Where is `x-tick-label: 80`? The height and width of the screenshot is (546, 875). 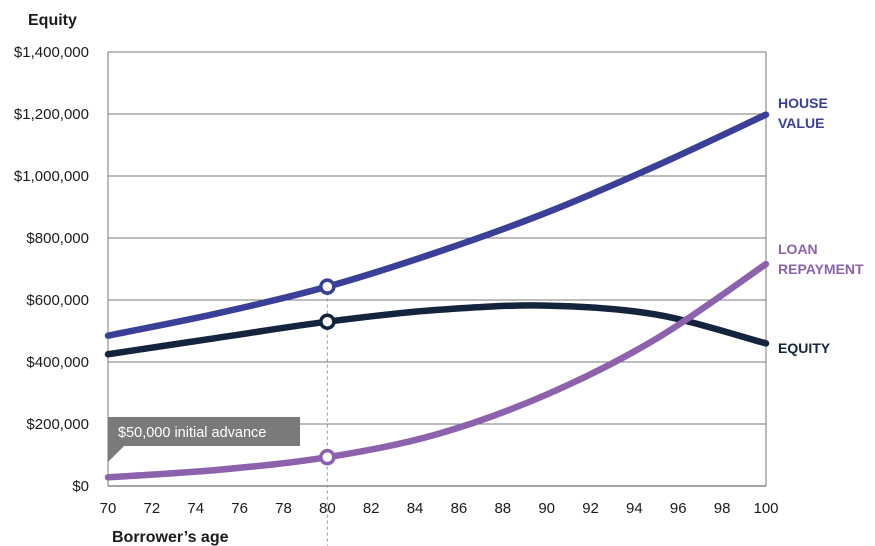 x-tick-label: 80 is located at coordinates (327, 508).